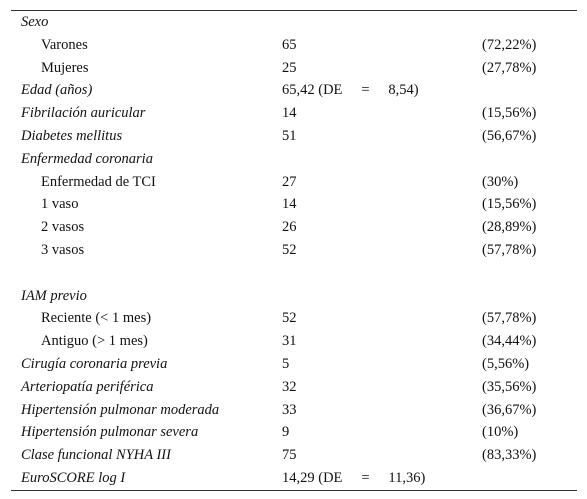 The image size is (587, 499). I want to click on row-label: Diabetes mellitus, so click(72, 135).